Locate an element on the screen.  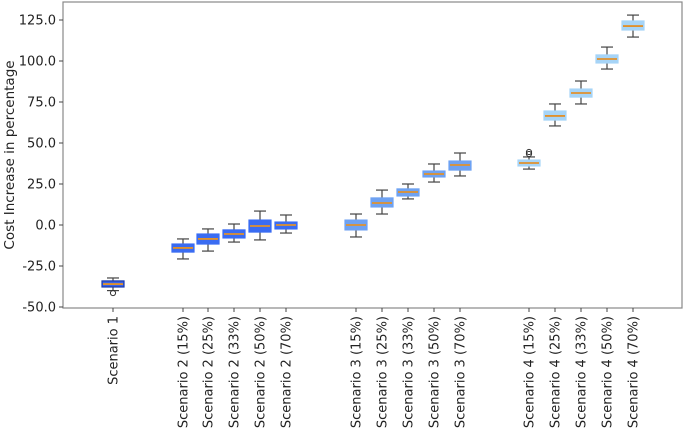
y-tick-label: 0.0 is located at coordinates (45, 226).